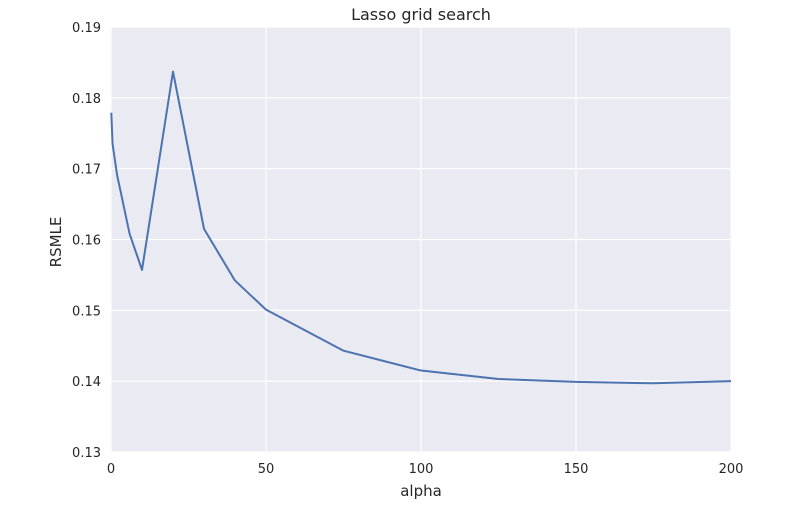 The image size is (786, 519). Describe the element at coordinates (421, 469) in the screenshot. I see `x-tick-label: 100` at that location.